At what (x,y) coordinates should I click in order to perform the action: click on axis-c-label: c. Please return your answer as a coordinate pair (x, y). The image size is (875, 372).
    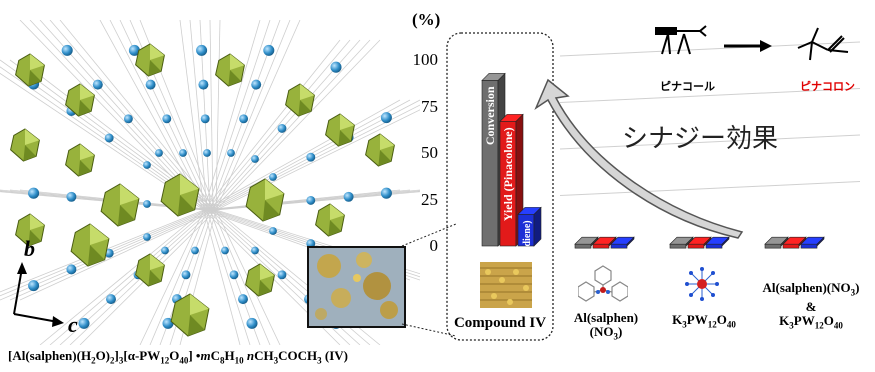
    Looking at the image, I should click on (73, 324).